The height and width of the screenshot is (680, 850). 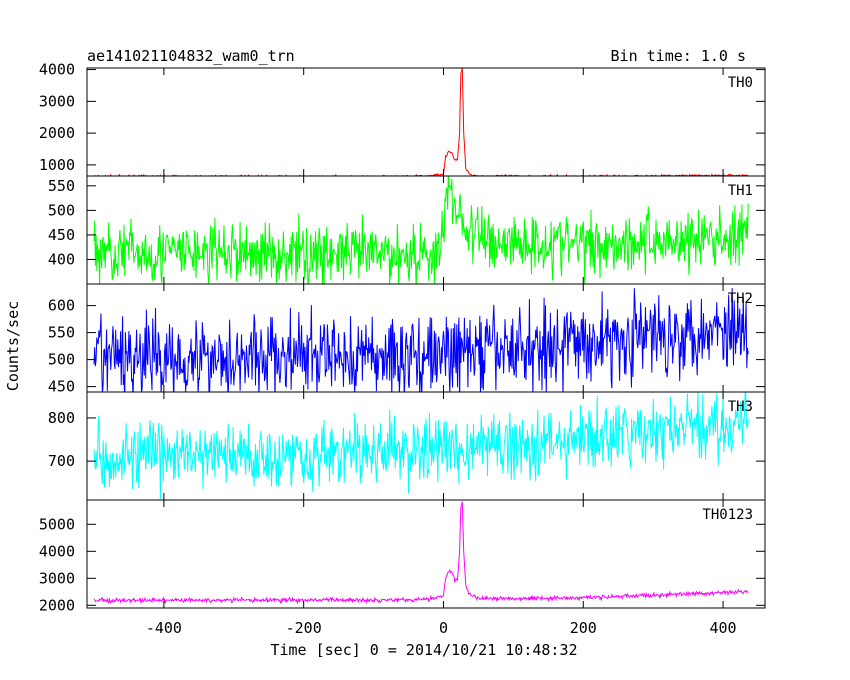 What do you see at coordinates (740, 407) in the screenshot?
I see `panel-label-th3: TH3` at bounding box center [740, 407].